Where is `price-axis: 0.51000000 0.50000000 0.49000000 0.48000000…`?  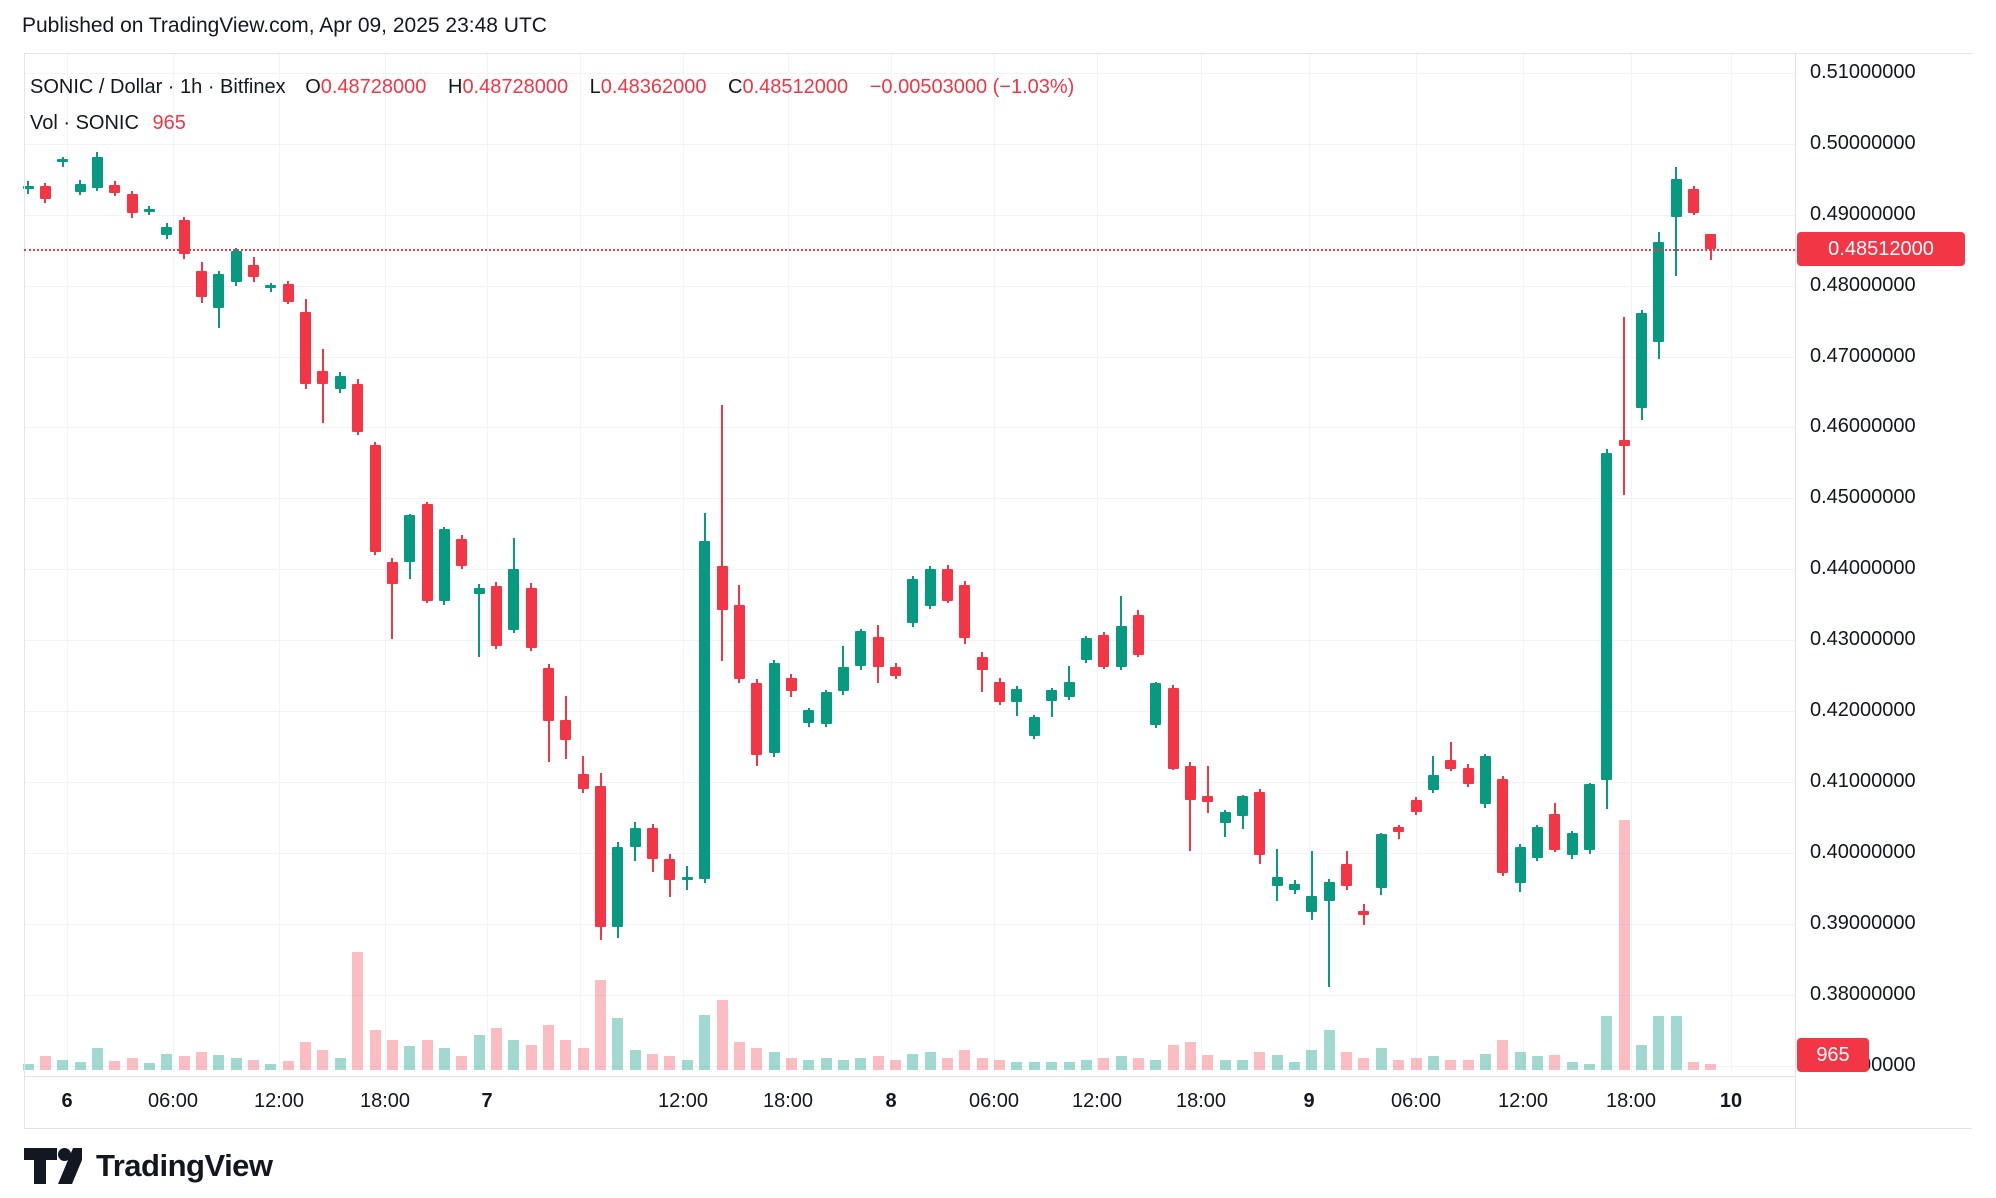 price-axis: 0.51000000 0.50000000 0.49000000 0.48000000… is located at coordinates (1895, 590).